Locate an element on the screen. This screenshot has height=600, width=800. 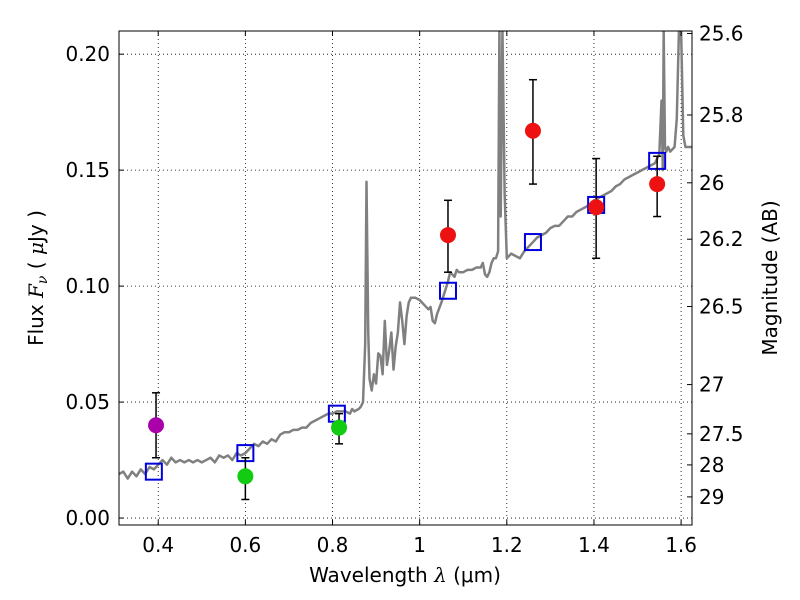
magnitude-axis-label: Magnitude (AB) is located at coordinates (770, 277).